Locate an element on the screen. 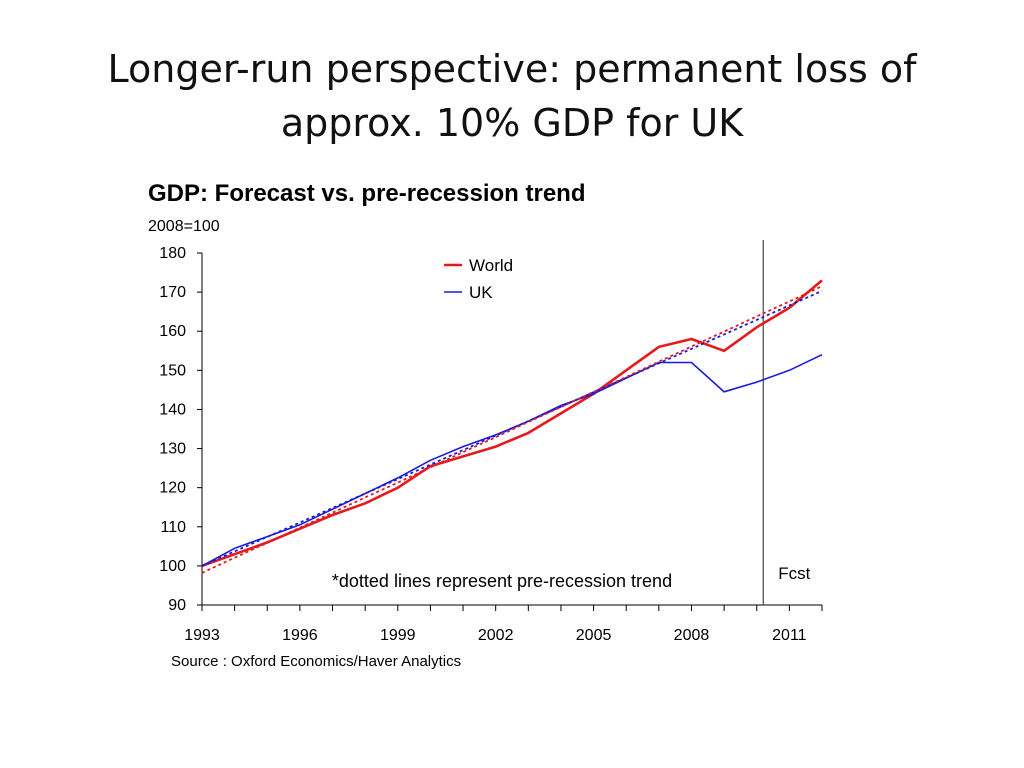 Image resolution: width=1024 pixels, height=768 pixels. y-tick-label: 130 is located at coordinates (172, 449).